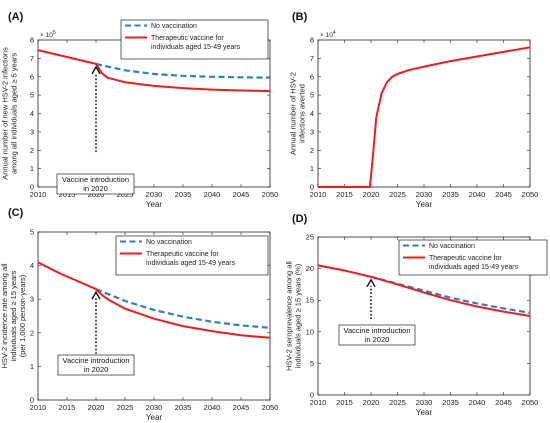 This screenshot has width=550, height=423. Describe the element at coordinates (14, 114) in the screenshot. I see `y-axis-label: among all individuals aged ≥ 5 years` at that location.